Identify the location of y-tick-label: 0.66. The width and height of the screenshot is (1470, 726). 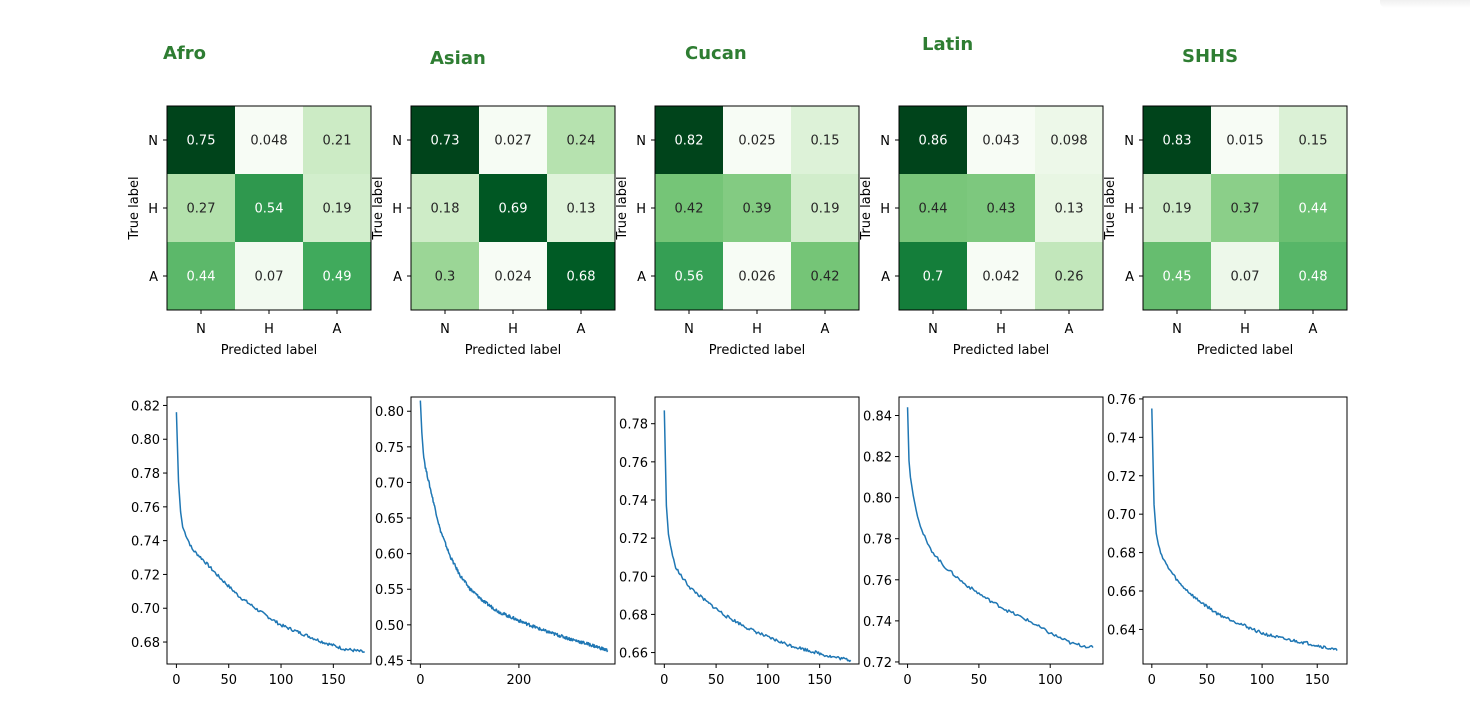
(633, 654).